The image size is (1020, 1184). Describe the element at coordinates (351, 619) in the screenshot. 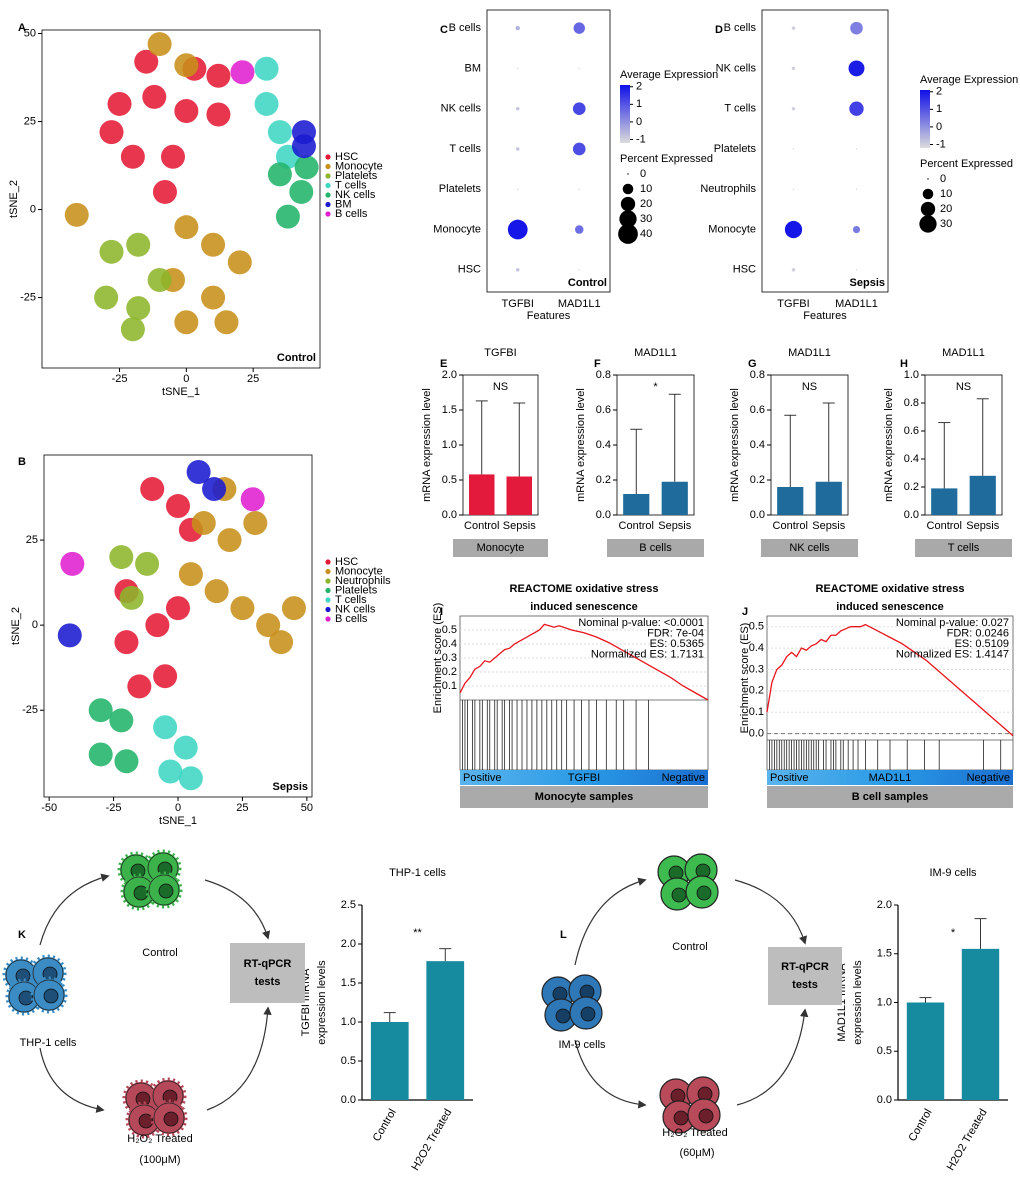

I see `legend-label: B cells` at that location.